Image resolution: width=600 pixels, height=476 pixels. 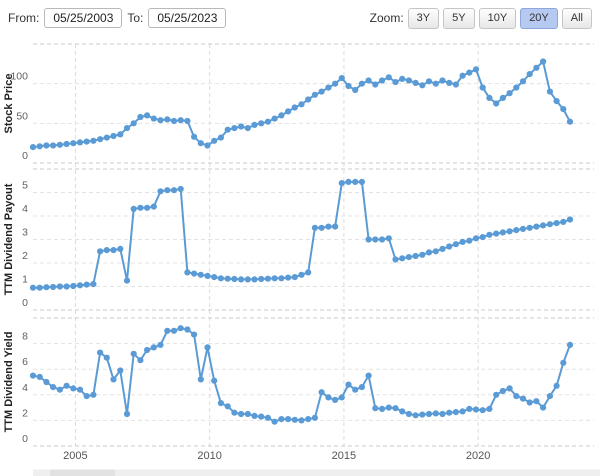 I want to click on zoom-button-20y: 20Y, so click(x=539, y=18).